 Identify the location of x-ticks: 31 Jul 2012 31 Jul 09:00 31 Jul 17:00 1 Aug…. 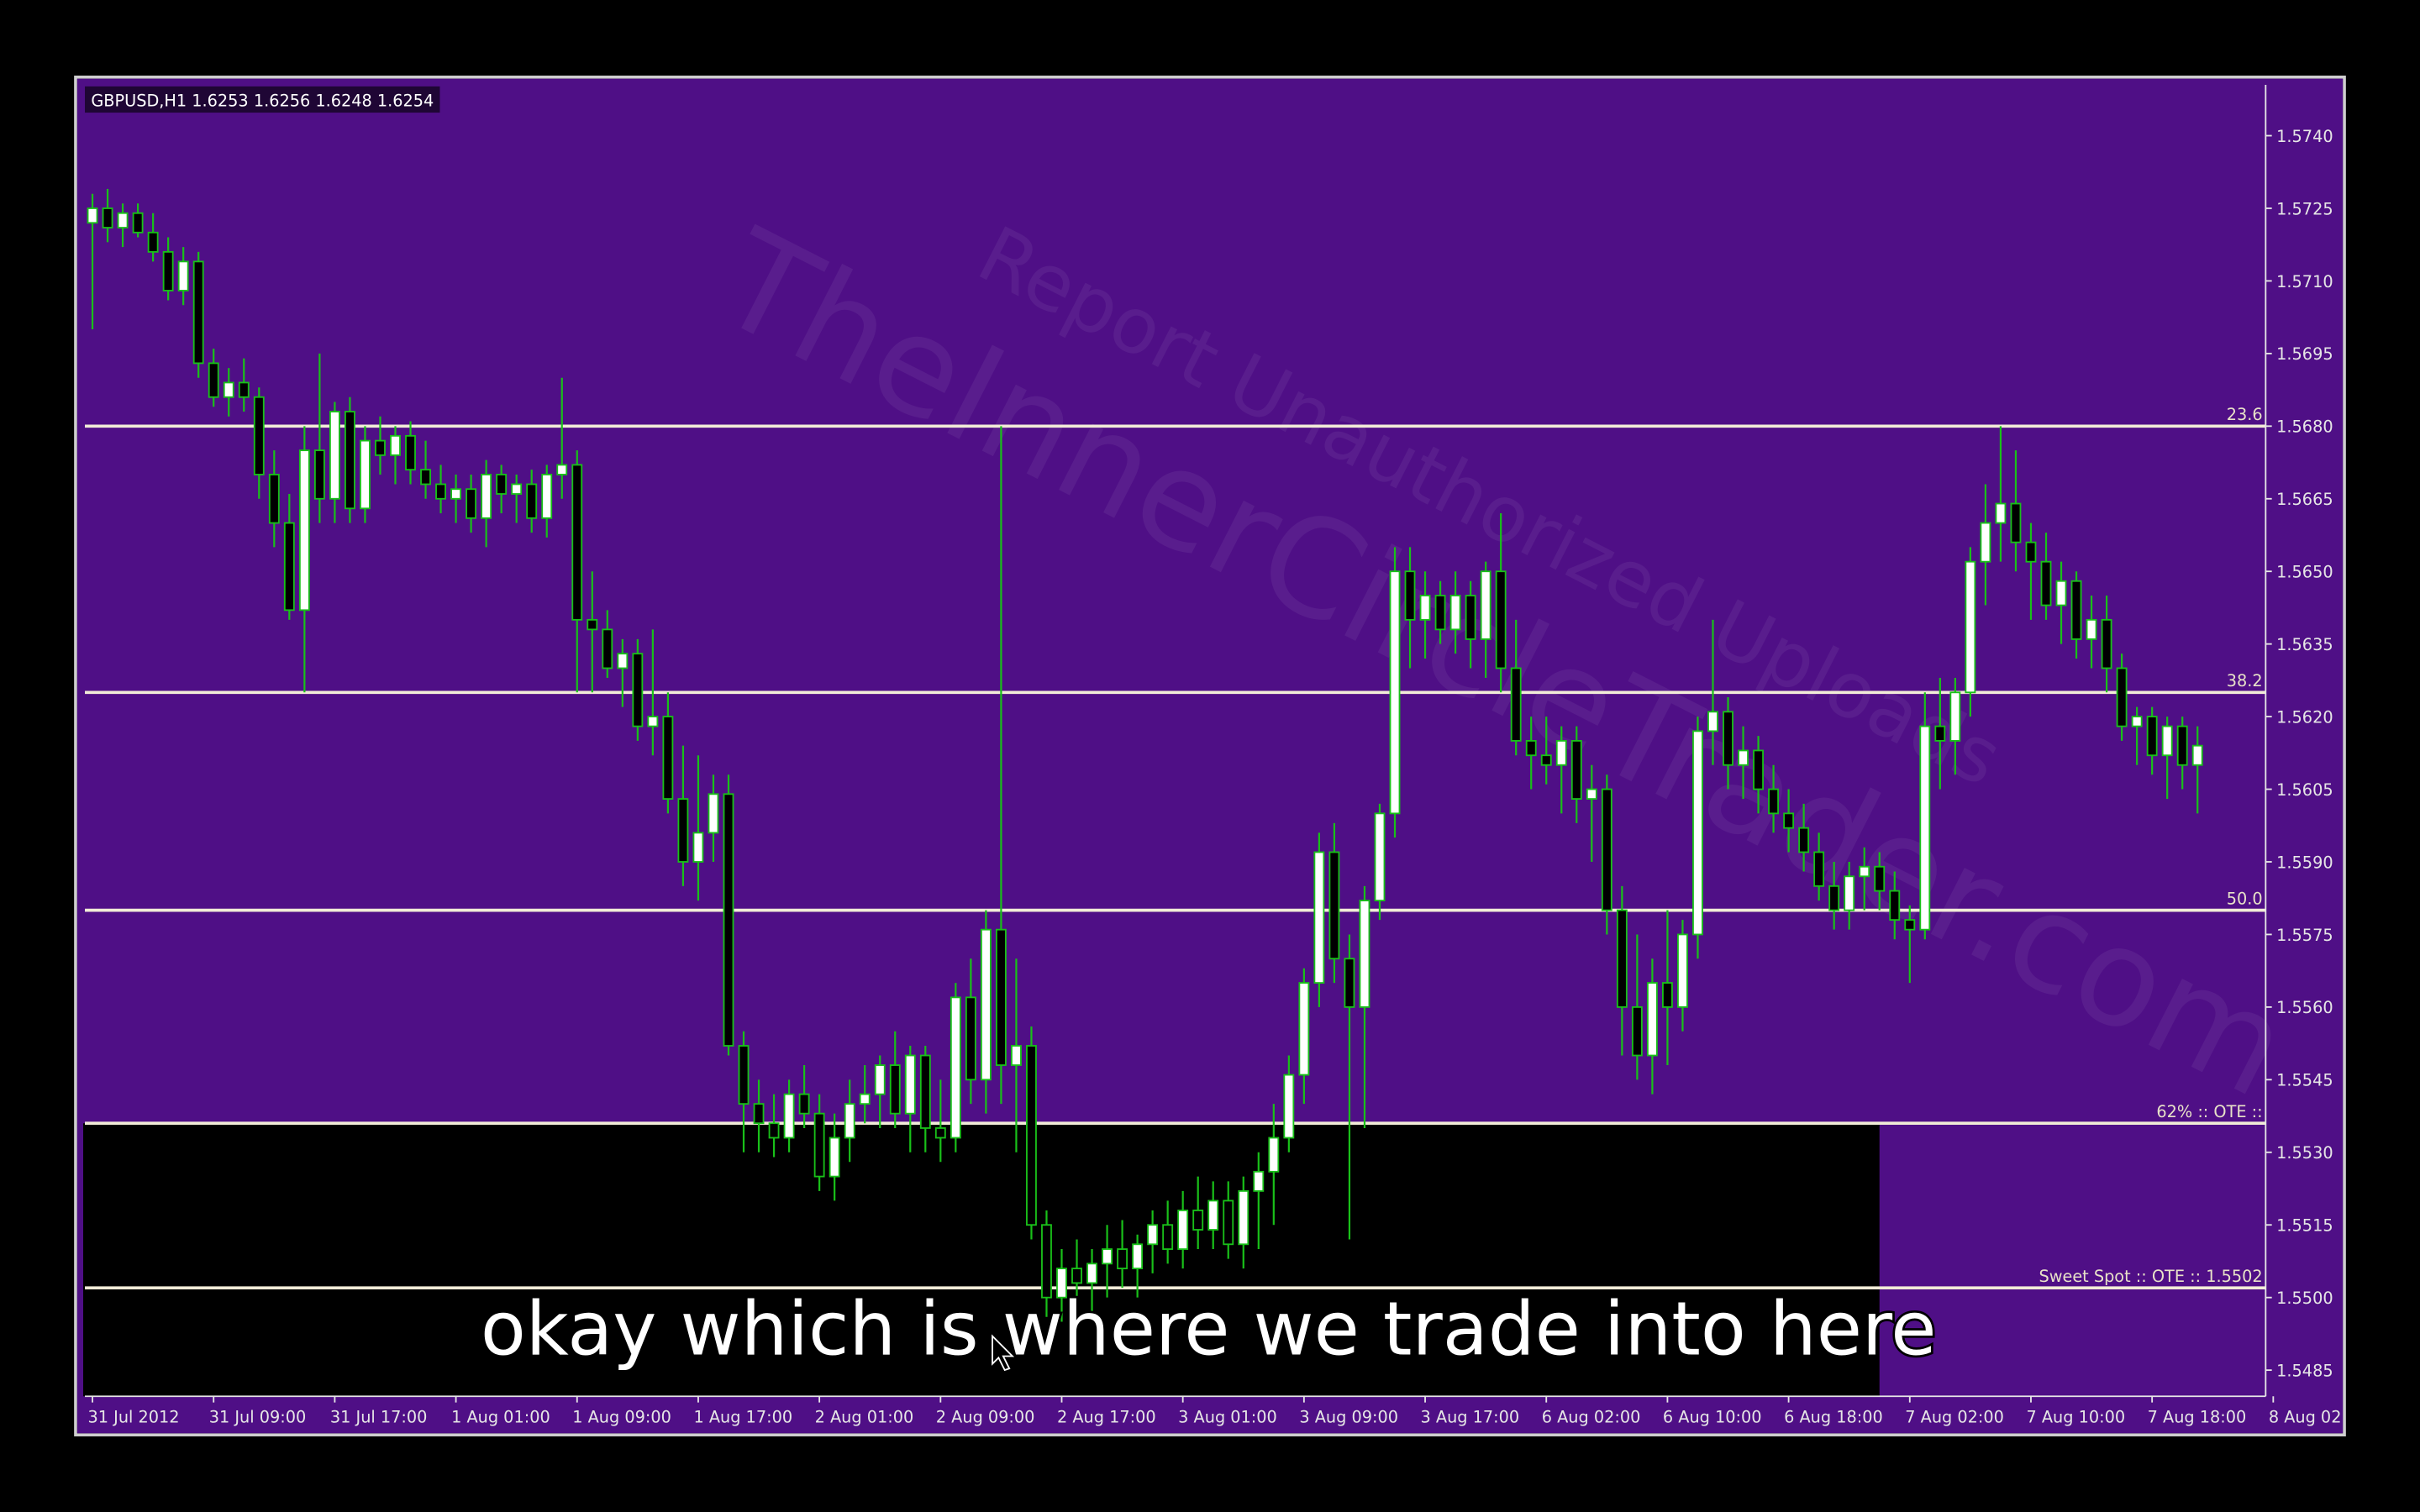
(1228, 1411).